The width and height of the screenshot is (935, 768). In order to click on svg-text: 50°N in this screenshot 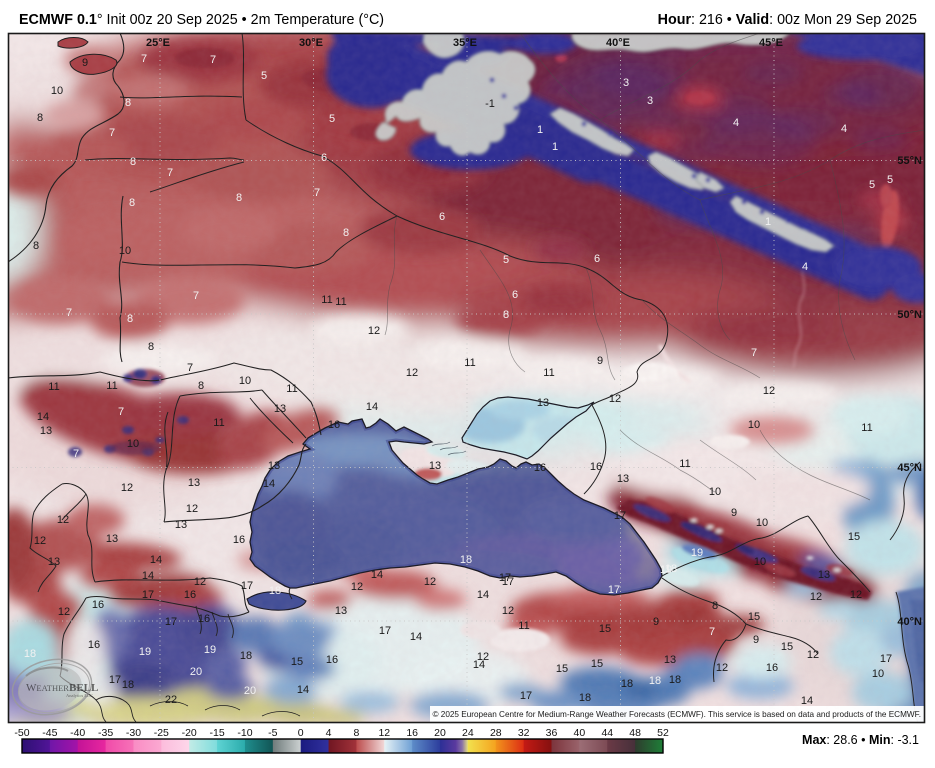, I will do `click(909, 315)`.